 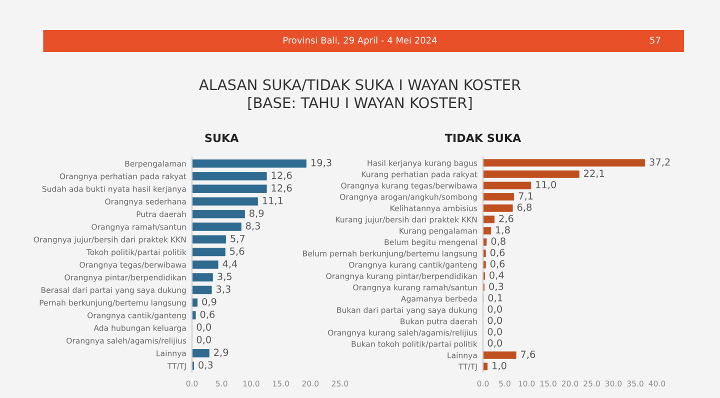 What do you see at coordinates (230, 264) in the screenshot?
I see `data-label: 4,4` at bounding box center [230, 264].